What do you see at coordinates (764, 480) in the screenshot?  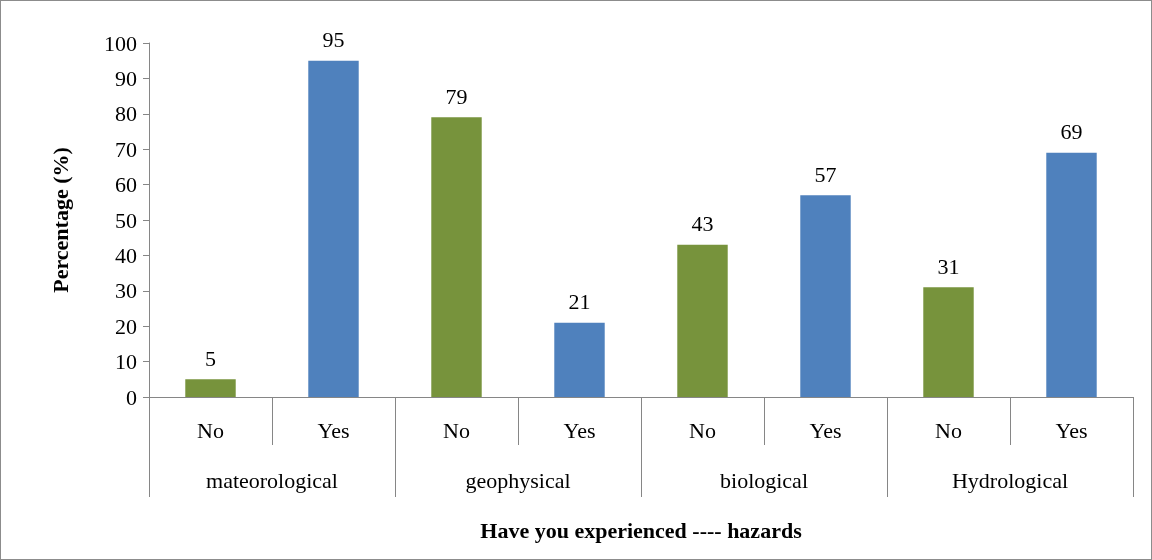 I see `text: biological` at bounding box center [764, 480].